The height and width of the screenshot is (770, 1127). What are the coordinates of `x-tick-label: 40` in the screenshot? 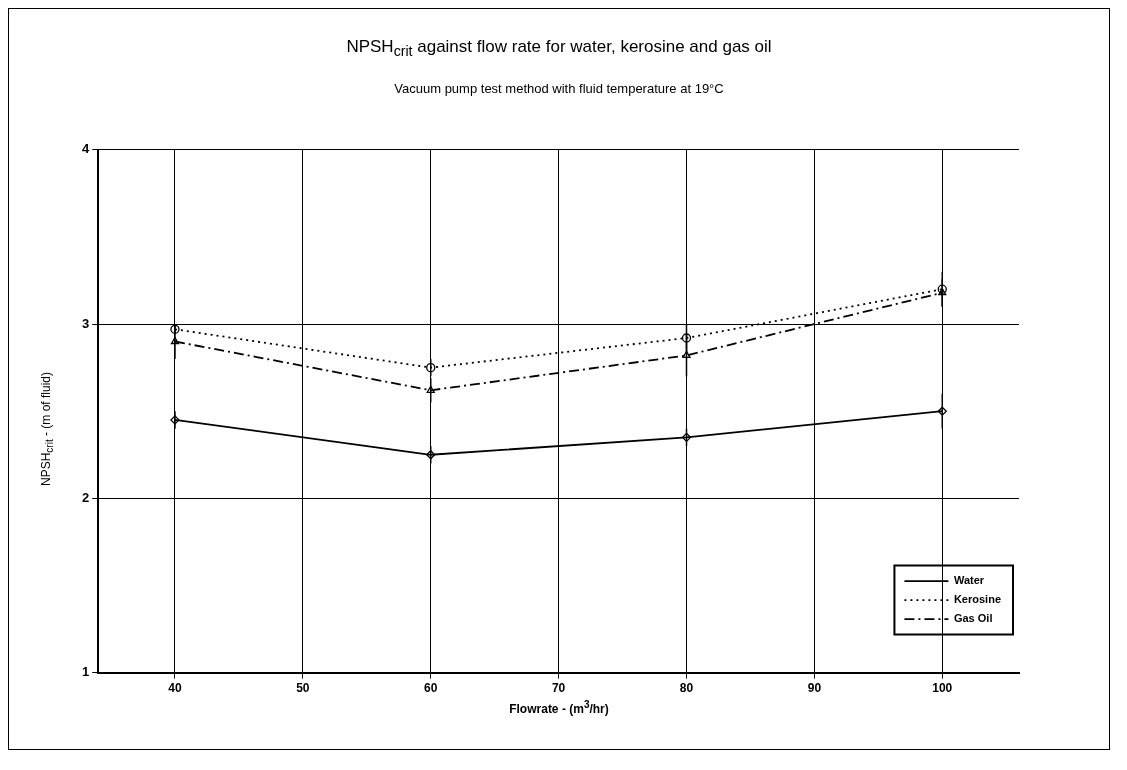 It's located at (175, 688).